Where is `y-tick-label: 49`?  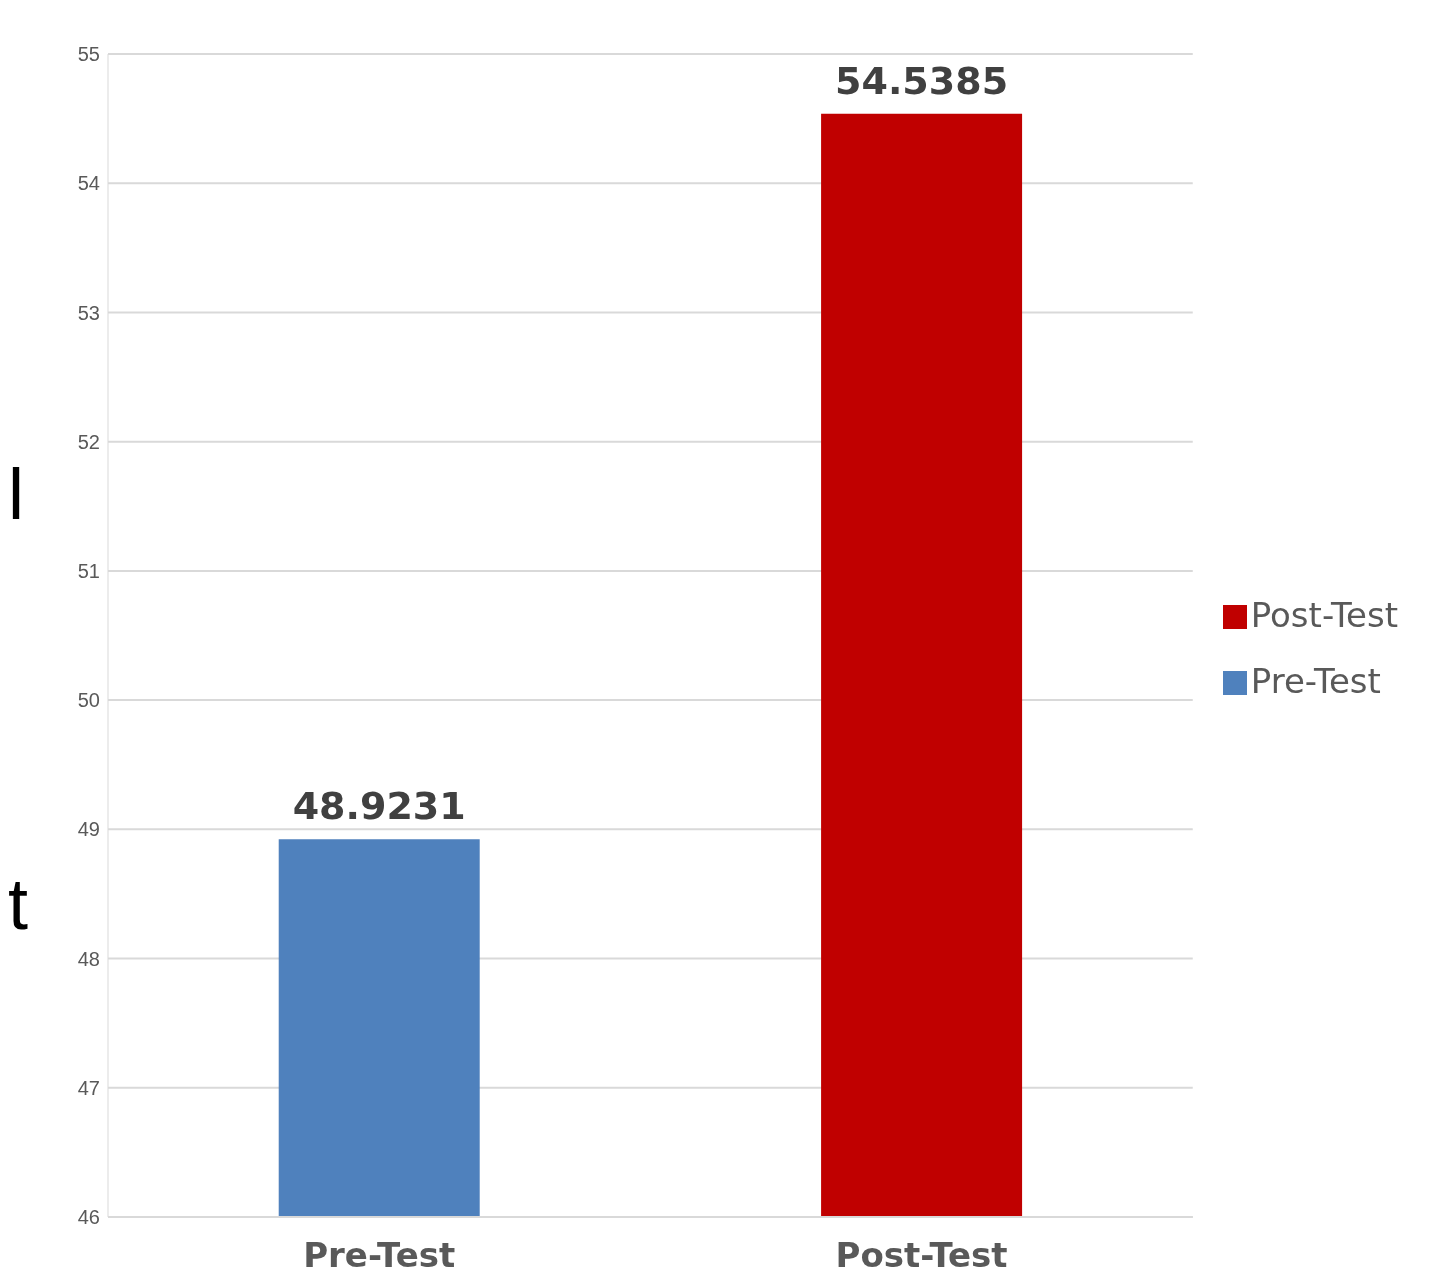 y-tick-label: 49 is located at coordinates (88, 829).